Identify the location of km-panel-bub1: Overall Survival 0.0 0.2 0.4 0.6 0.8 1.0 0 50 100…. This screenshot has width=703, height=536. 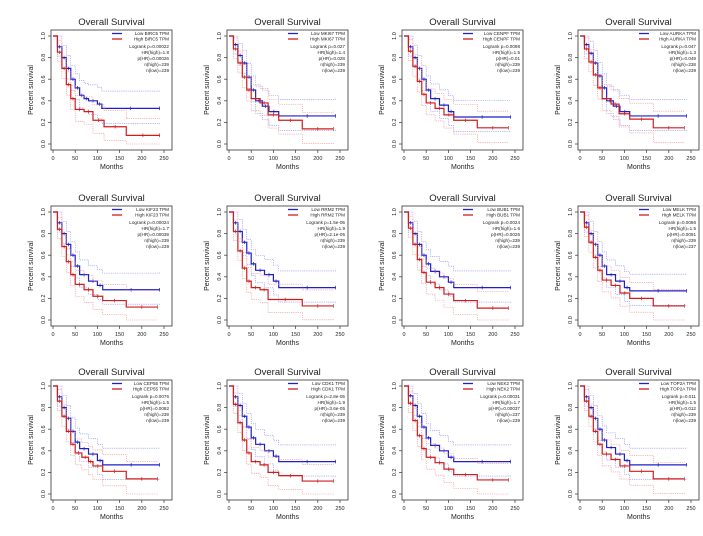
(439, 261).